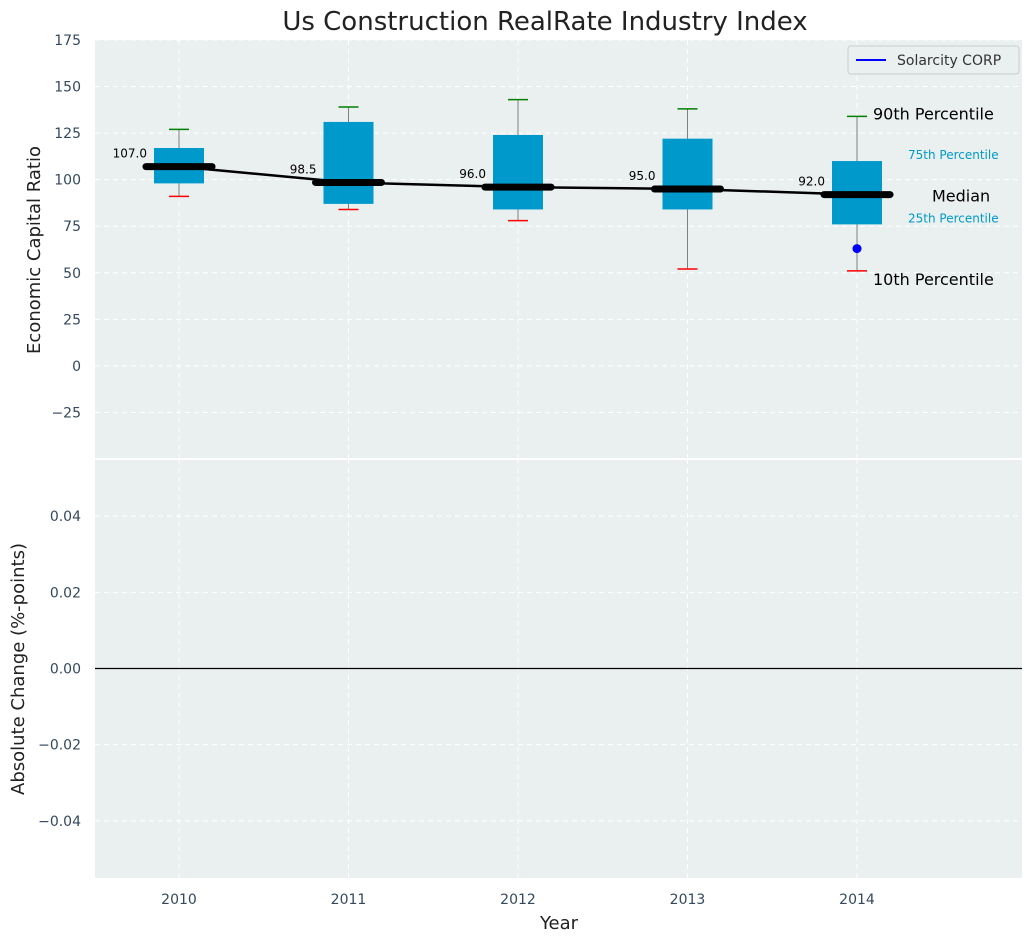 Image resolution: width=1034 pixels, height=946 pixels. I want to click on bottom-y-tick-label: 0.02, so click(65, 593).